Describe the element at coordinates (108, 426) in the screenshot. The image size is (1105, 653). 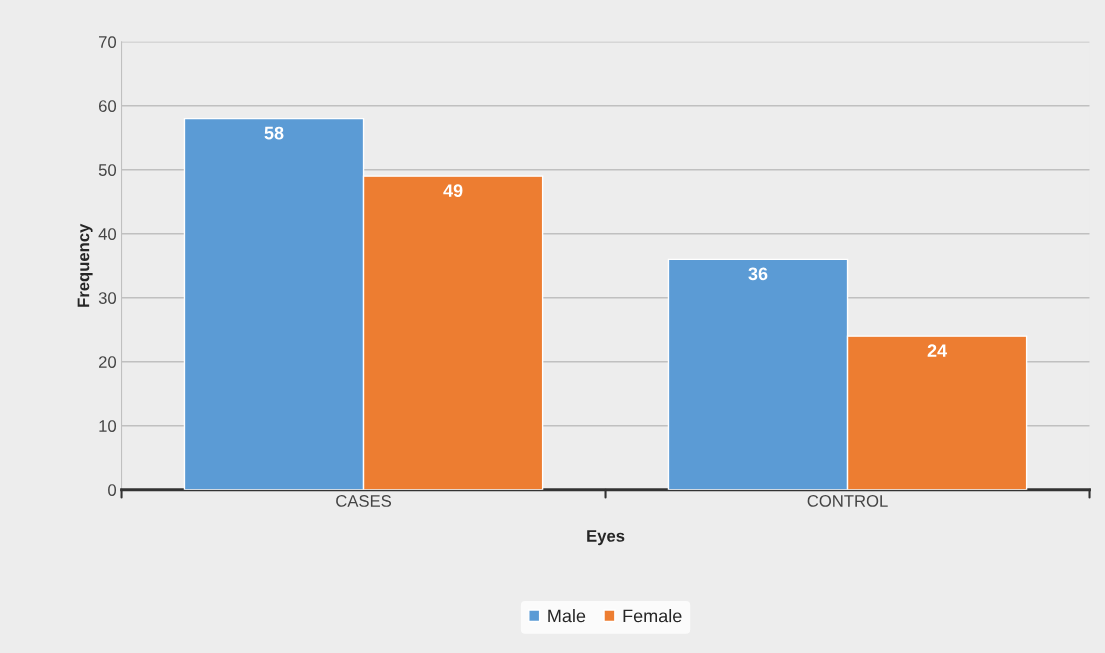
I see `y-tick-label: 10` at that location.